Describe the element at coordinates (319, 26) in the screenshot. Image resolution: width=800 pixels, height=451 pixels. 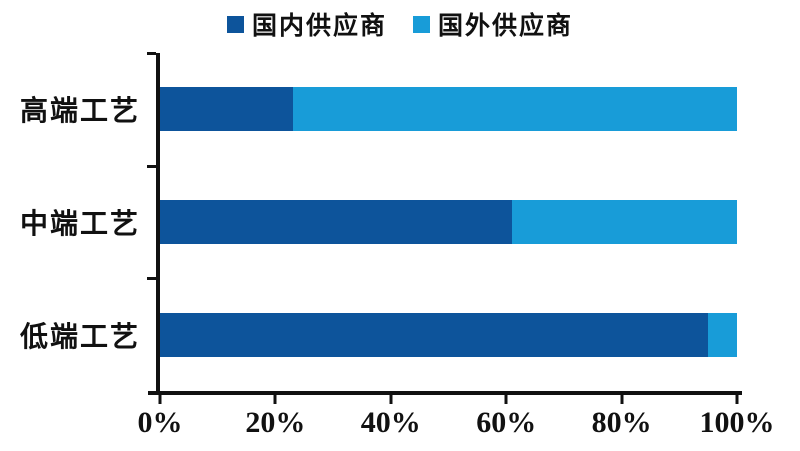
I see `legend-label-domestic-supplier: 国内供应商` at that location.